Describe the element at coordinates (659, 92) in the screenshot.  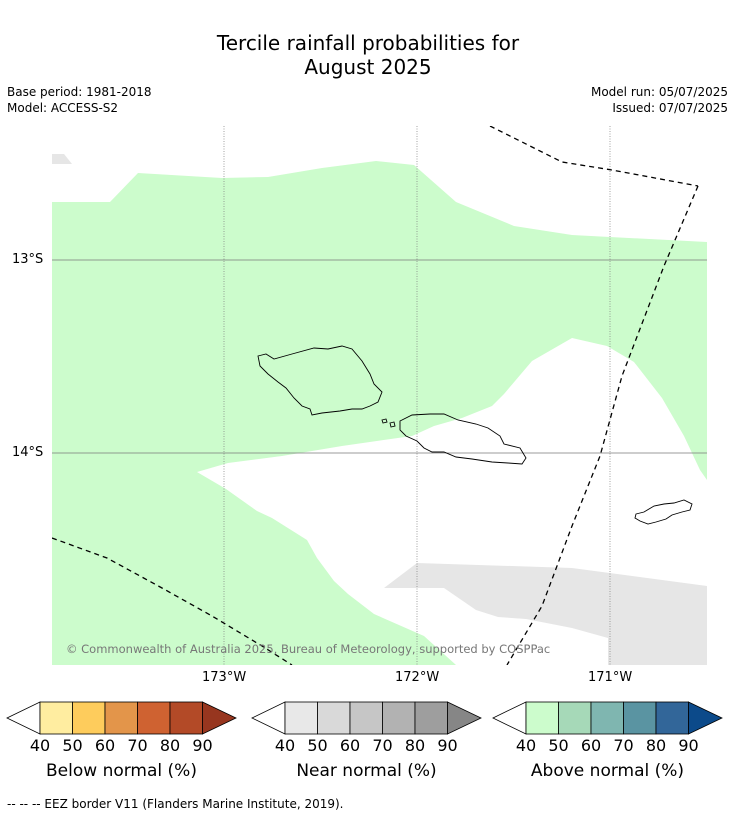
I see `model-run: Model run: 05/07/2025` at that location.